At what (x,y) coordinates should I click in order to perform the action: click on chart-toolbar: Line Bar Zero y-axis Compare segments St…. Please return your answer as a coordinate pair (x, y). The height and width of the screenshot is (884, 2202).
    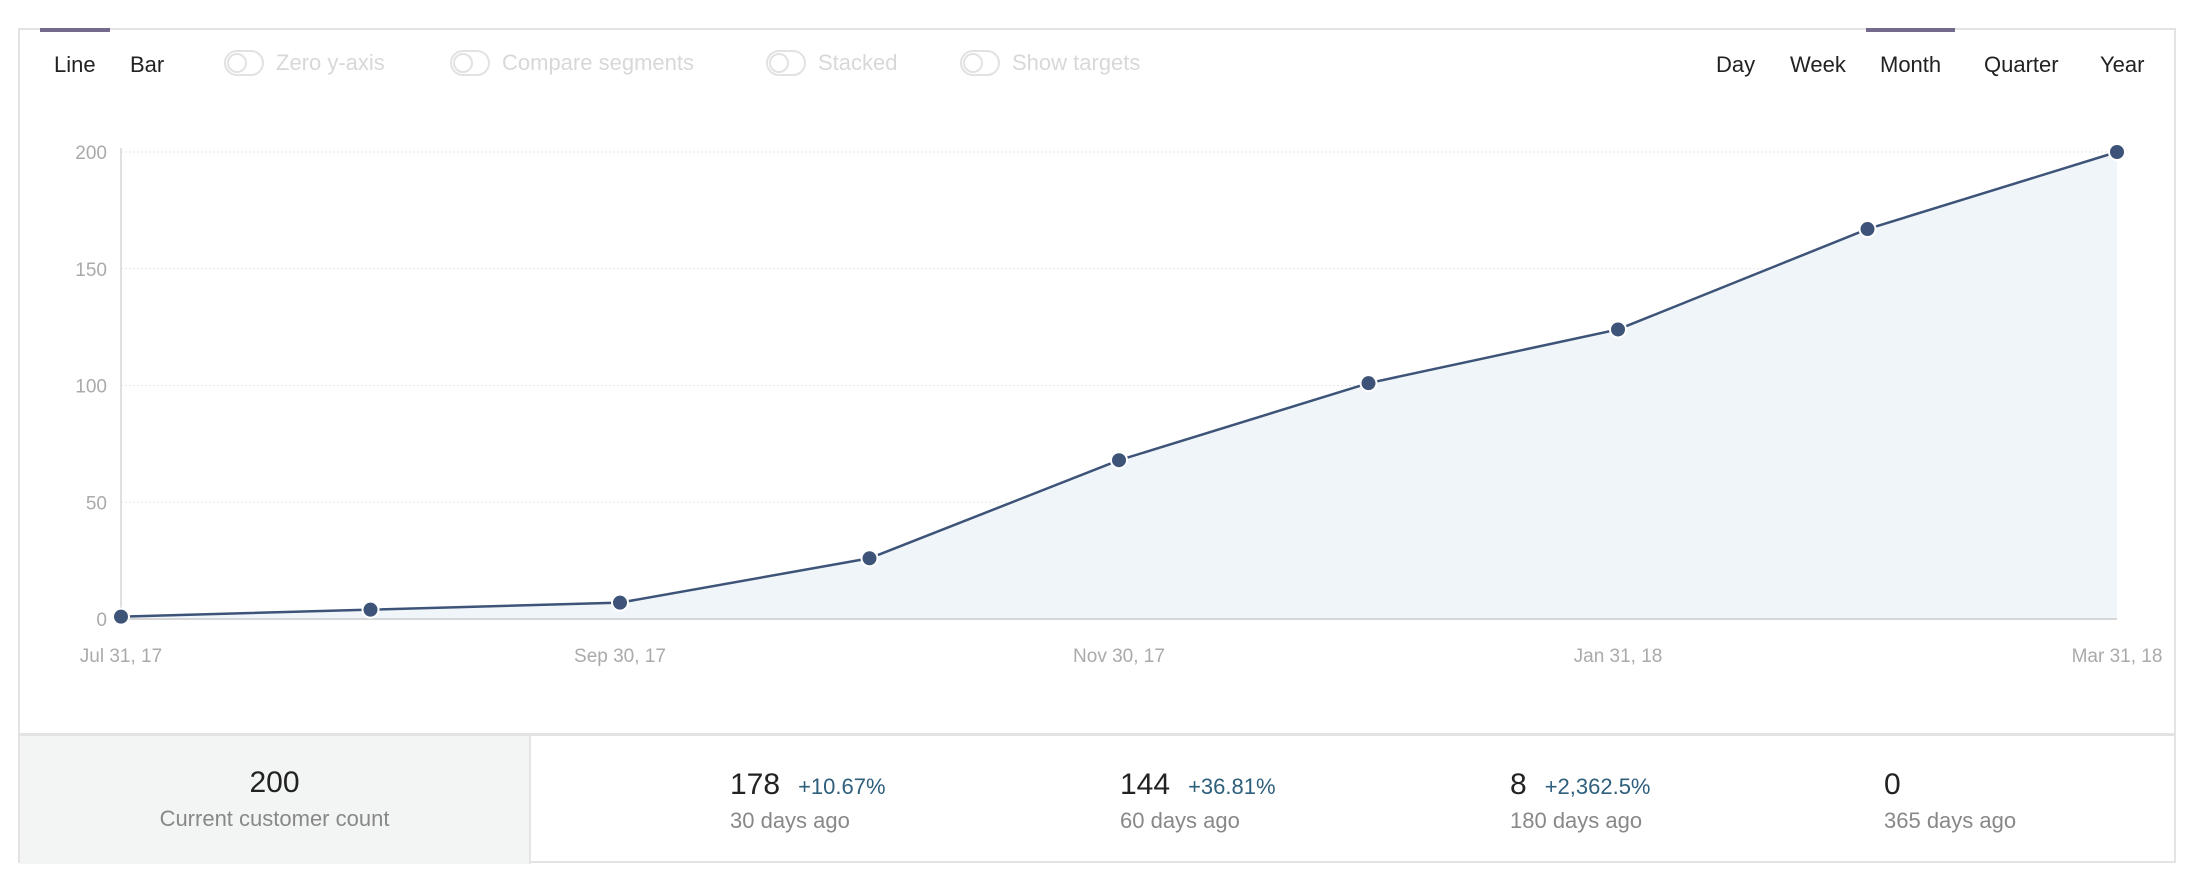
    Looking at the image, I should click on (1097, 64).